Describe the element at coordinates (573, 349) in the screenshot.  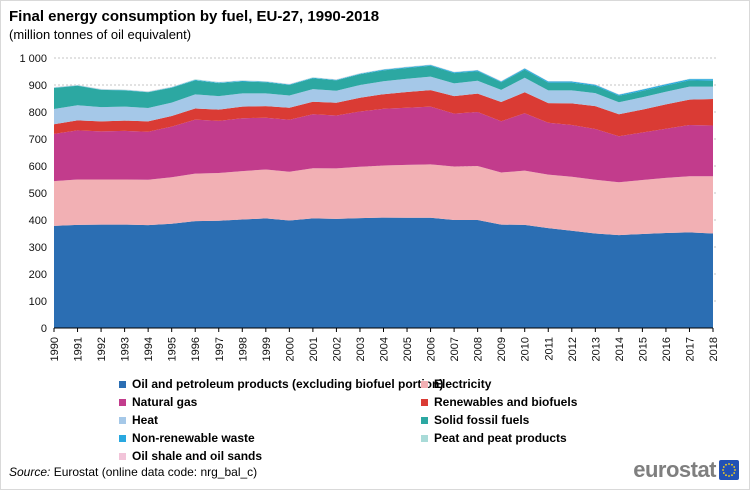
I see `x-tick-label: 2012` at that location.